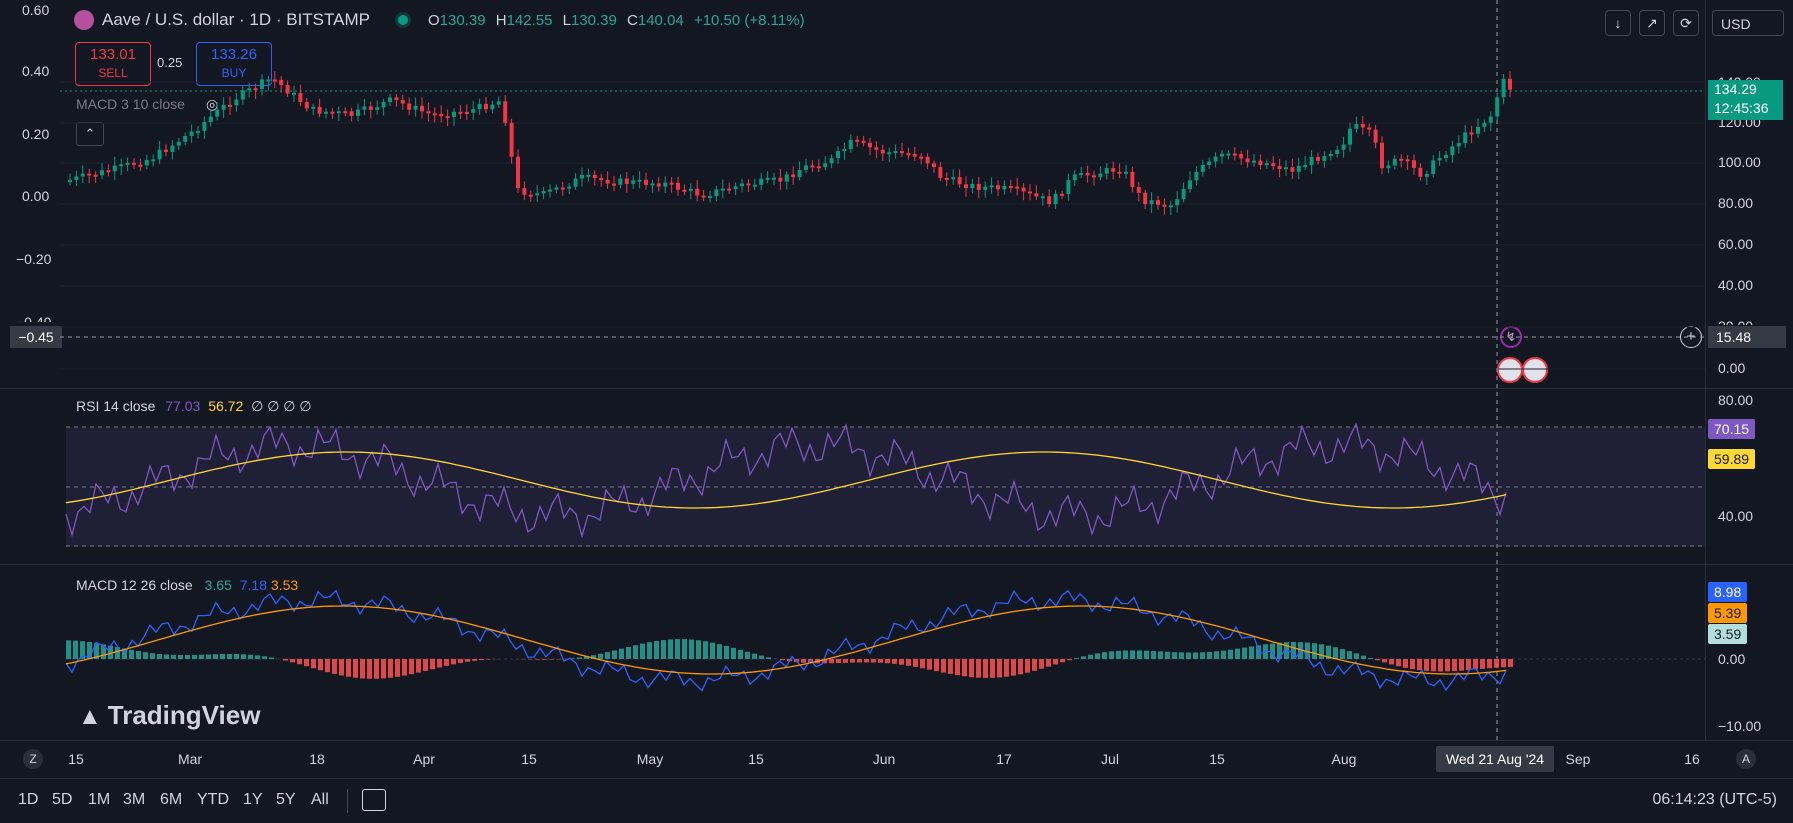  I want to click on range-6m: 6M, so click(171, 800).